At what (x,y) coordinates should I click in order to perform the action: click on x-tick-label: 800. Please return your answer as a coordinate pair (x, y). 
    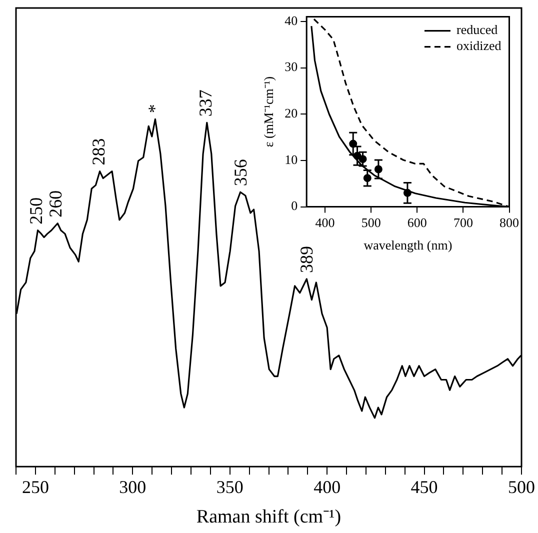
    Looking at the image, I should click on (509, 222).